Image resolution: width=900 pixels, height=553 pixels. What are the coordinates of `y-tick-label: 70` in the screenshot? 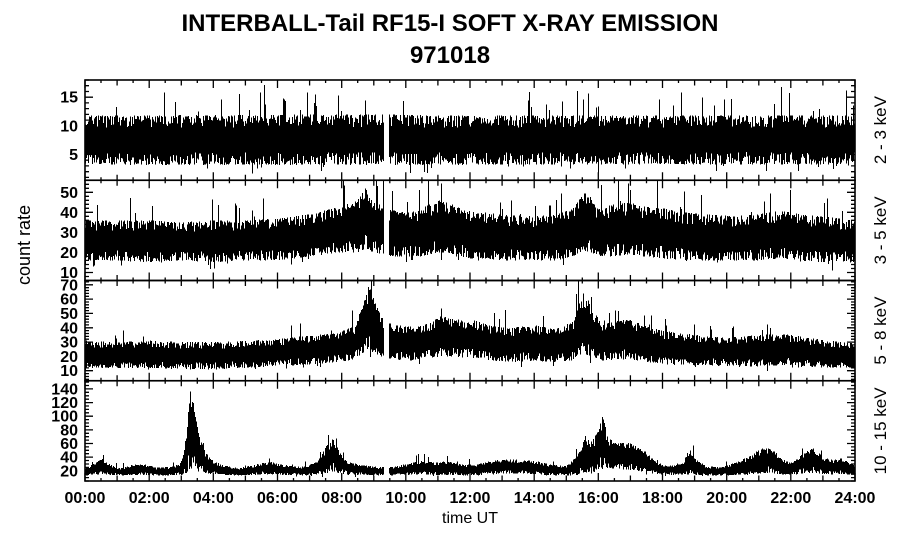 It's located at (69, 285).